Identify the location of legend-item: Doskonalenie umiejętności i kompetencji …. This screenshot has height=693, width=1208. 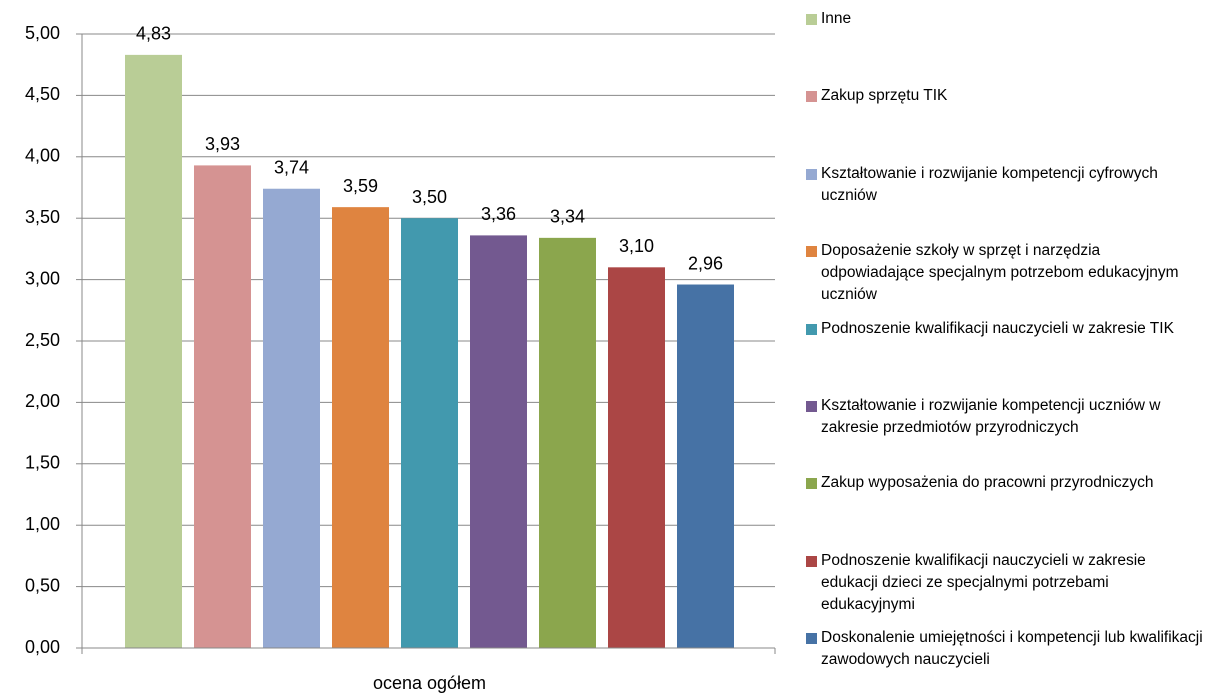
(1006, 660).